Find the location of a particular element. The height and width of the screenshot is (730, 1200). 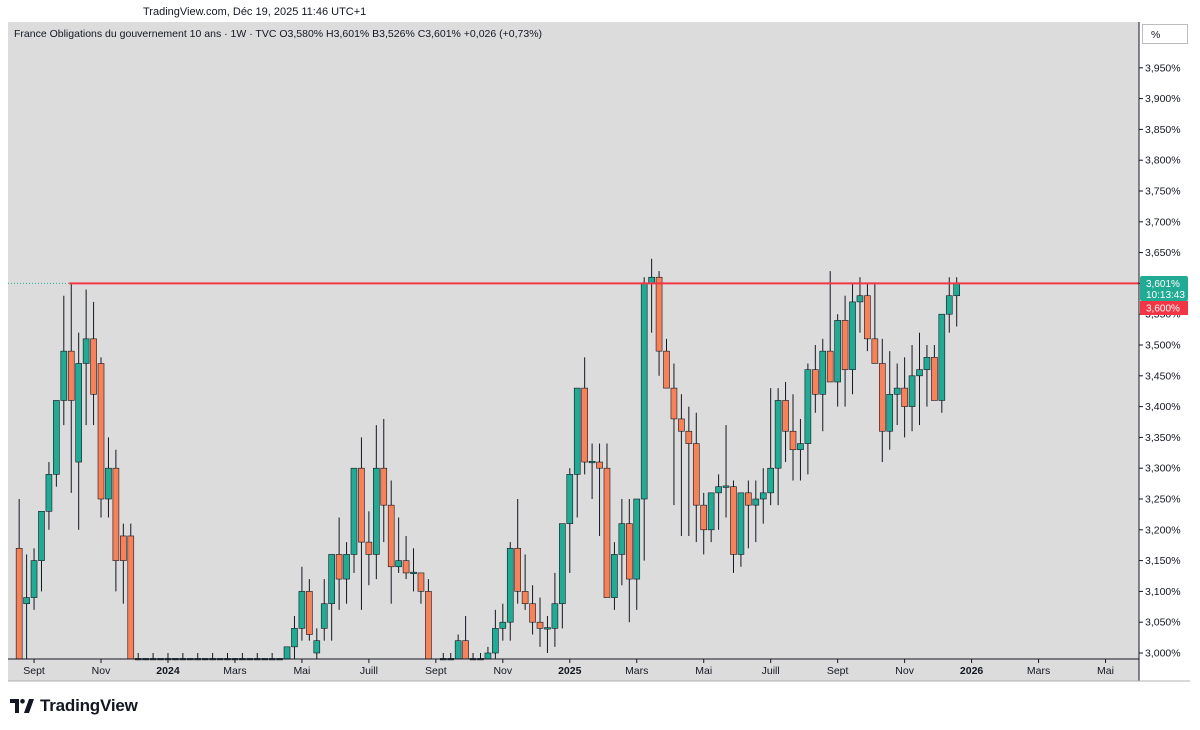

tradingview-logo: TradingView is located at coordinates (74, 706).